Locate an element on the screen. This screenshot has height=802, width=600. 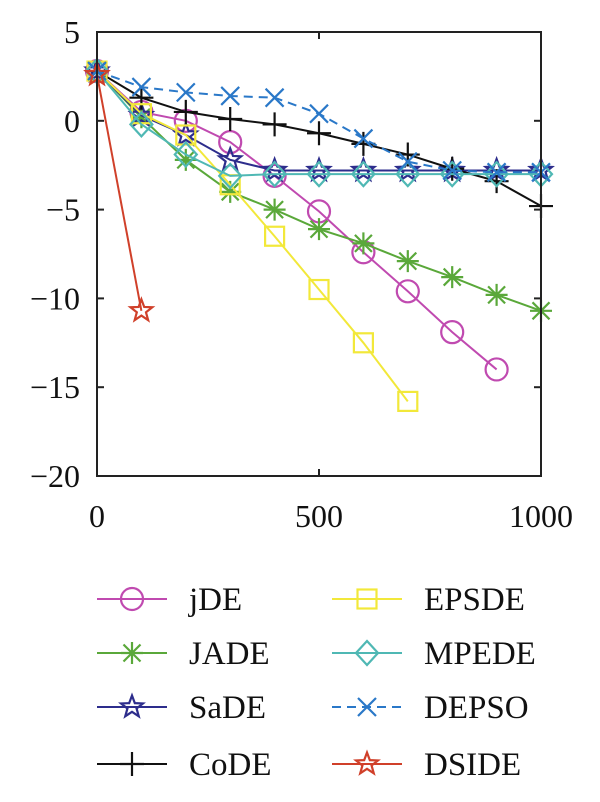
legend-item-code: CoDE is located at coordinates (184, 765).